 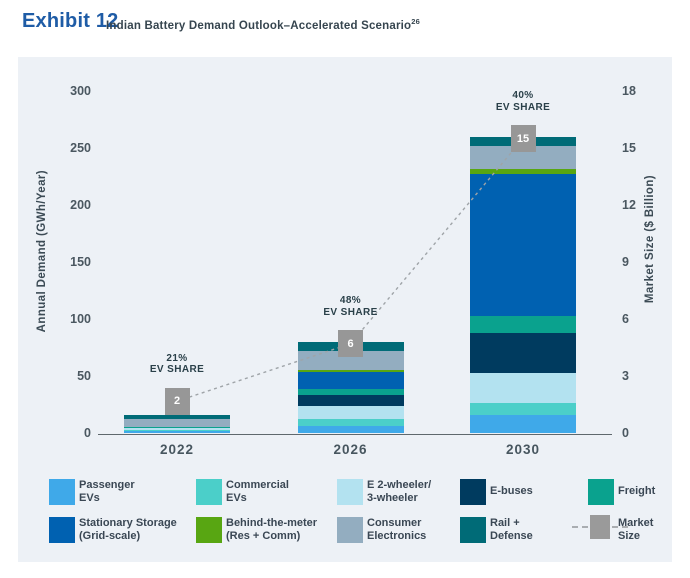 What do you see at coordinates (523, 96) in the screenshot?
I see `ev-share-percent: 40%` at bounding box center [523, 96].